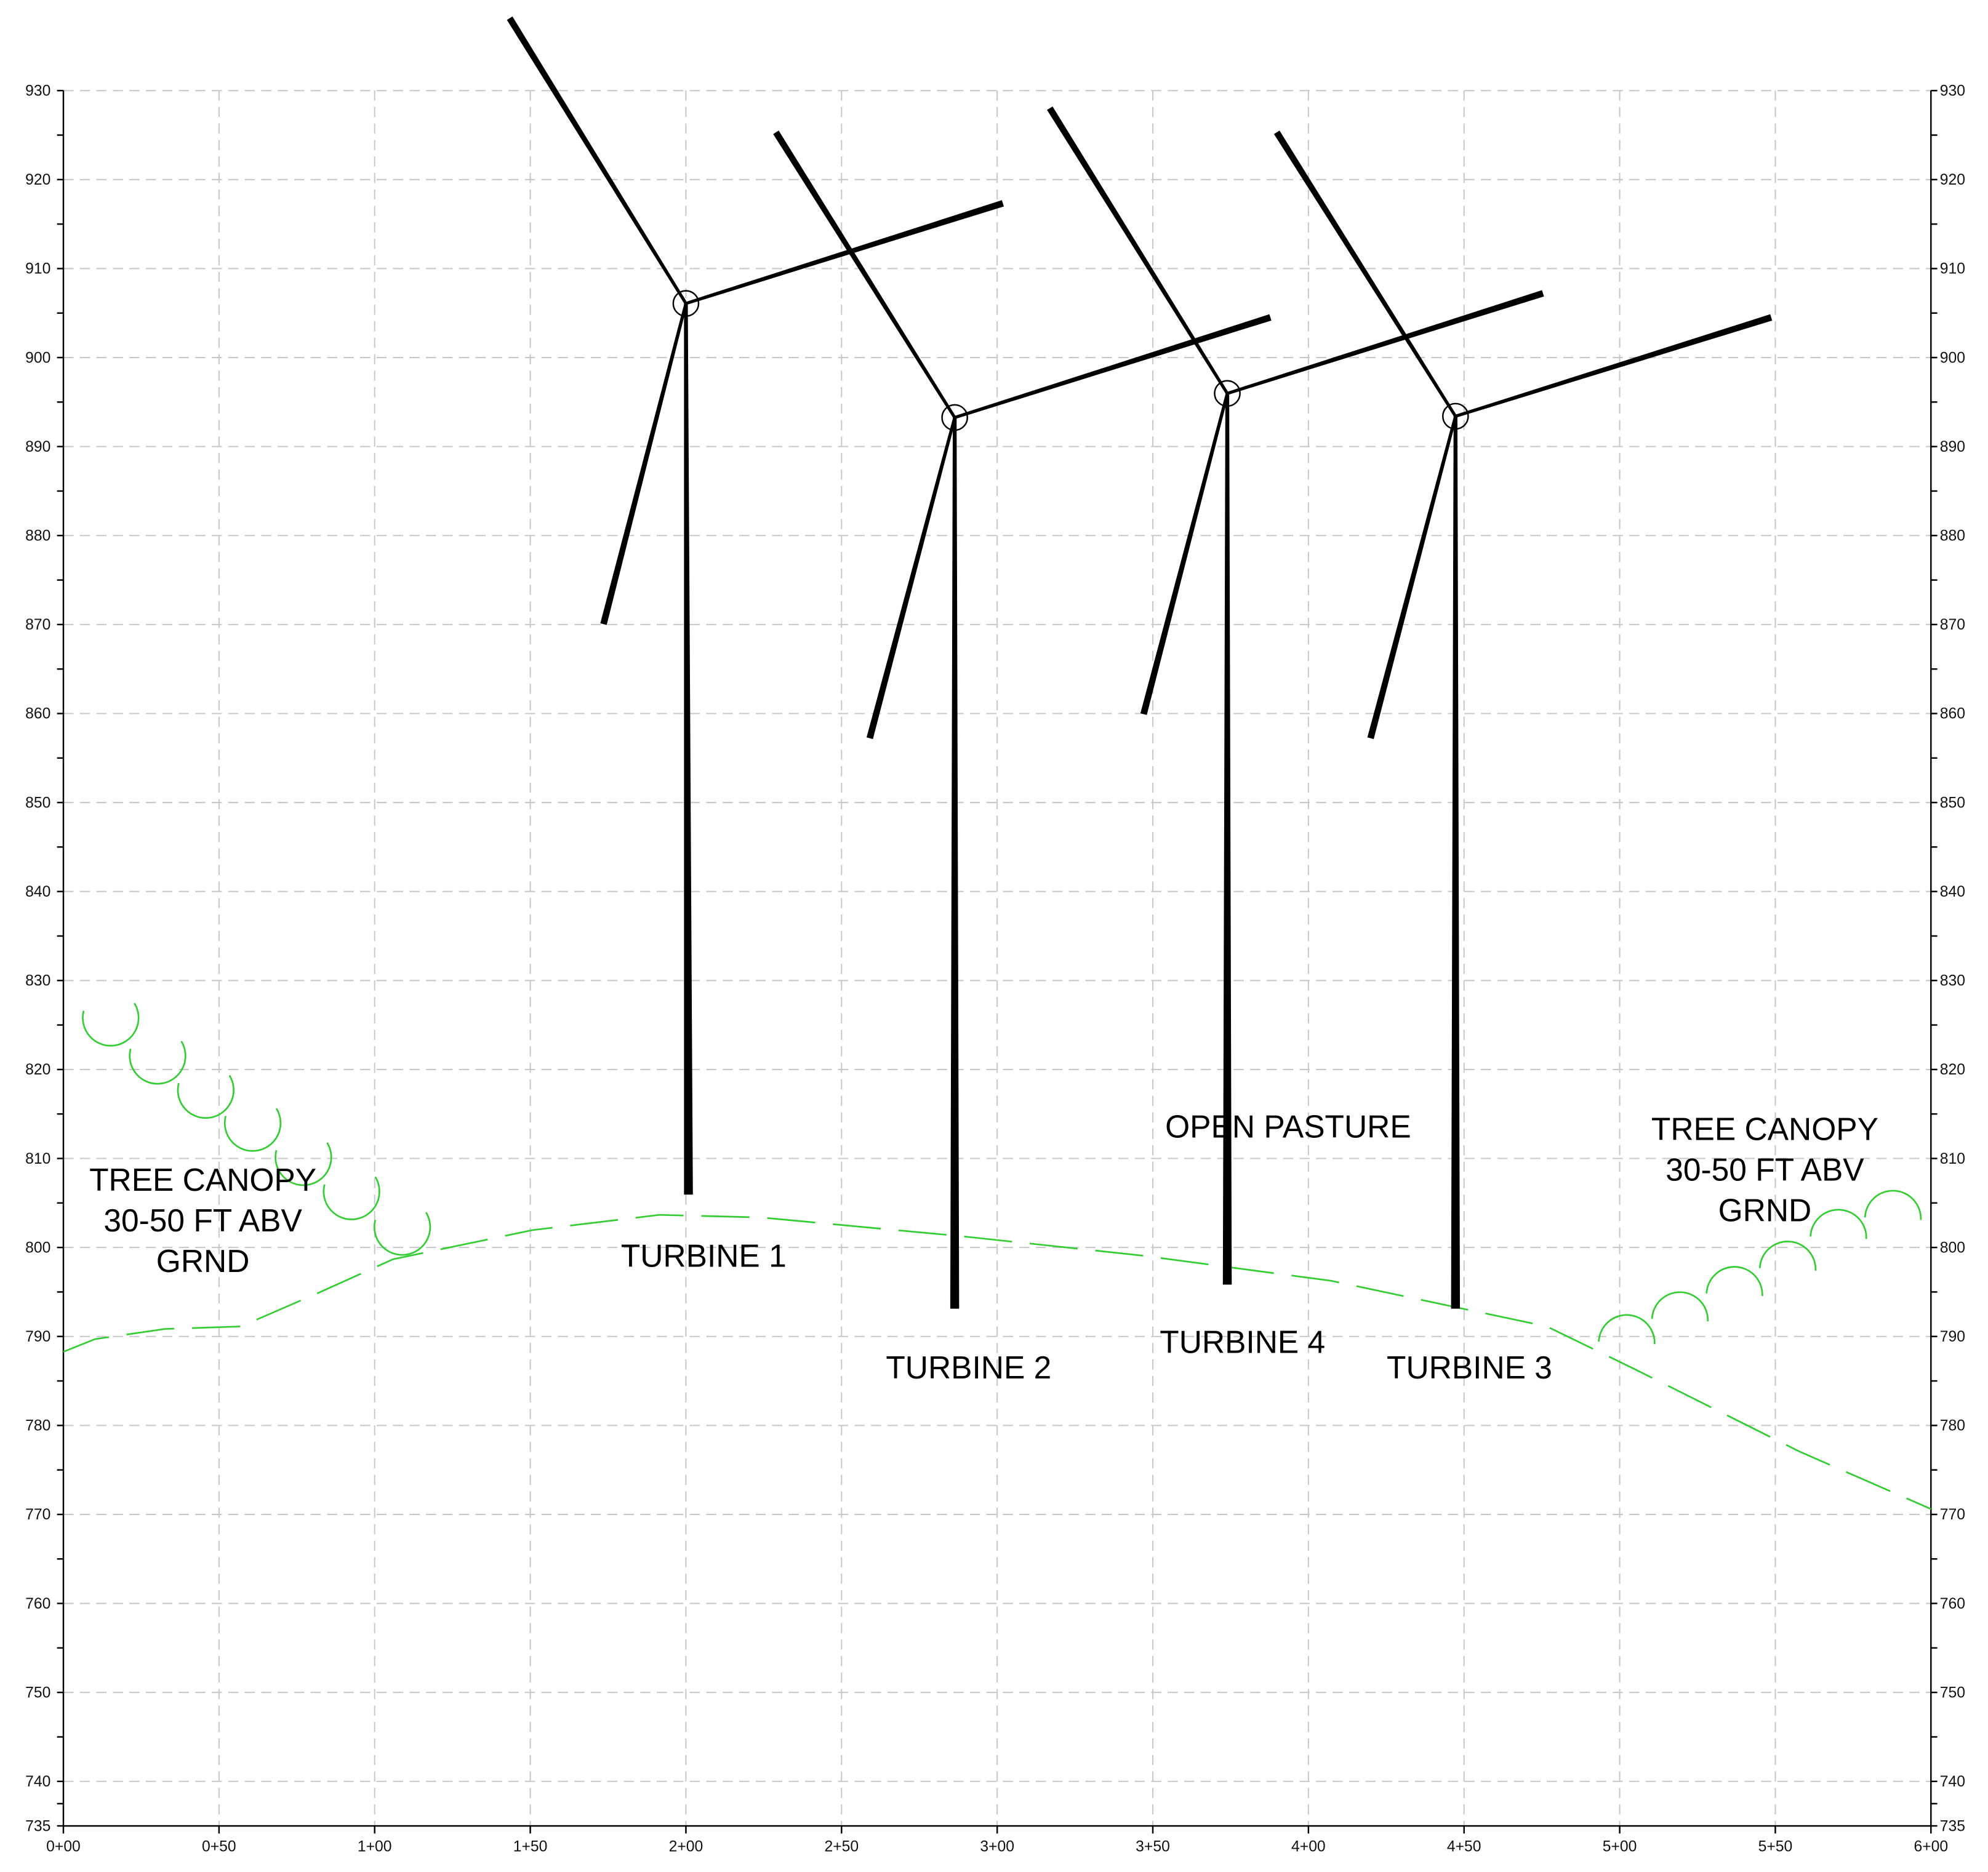 This screenshot has width=1988, height=1872. What do you see at coordinates (1952, 269) in the screenshot?
I see `y-tick-label-right: 910` at bounding box center [1952, 269].